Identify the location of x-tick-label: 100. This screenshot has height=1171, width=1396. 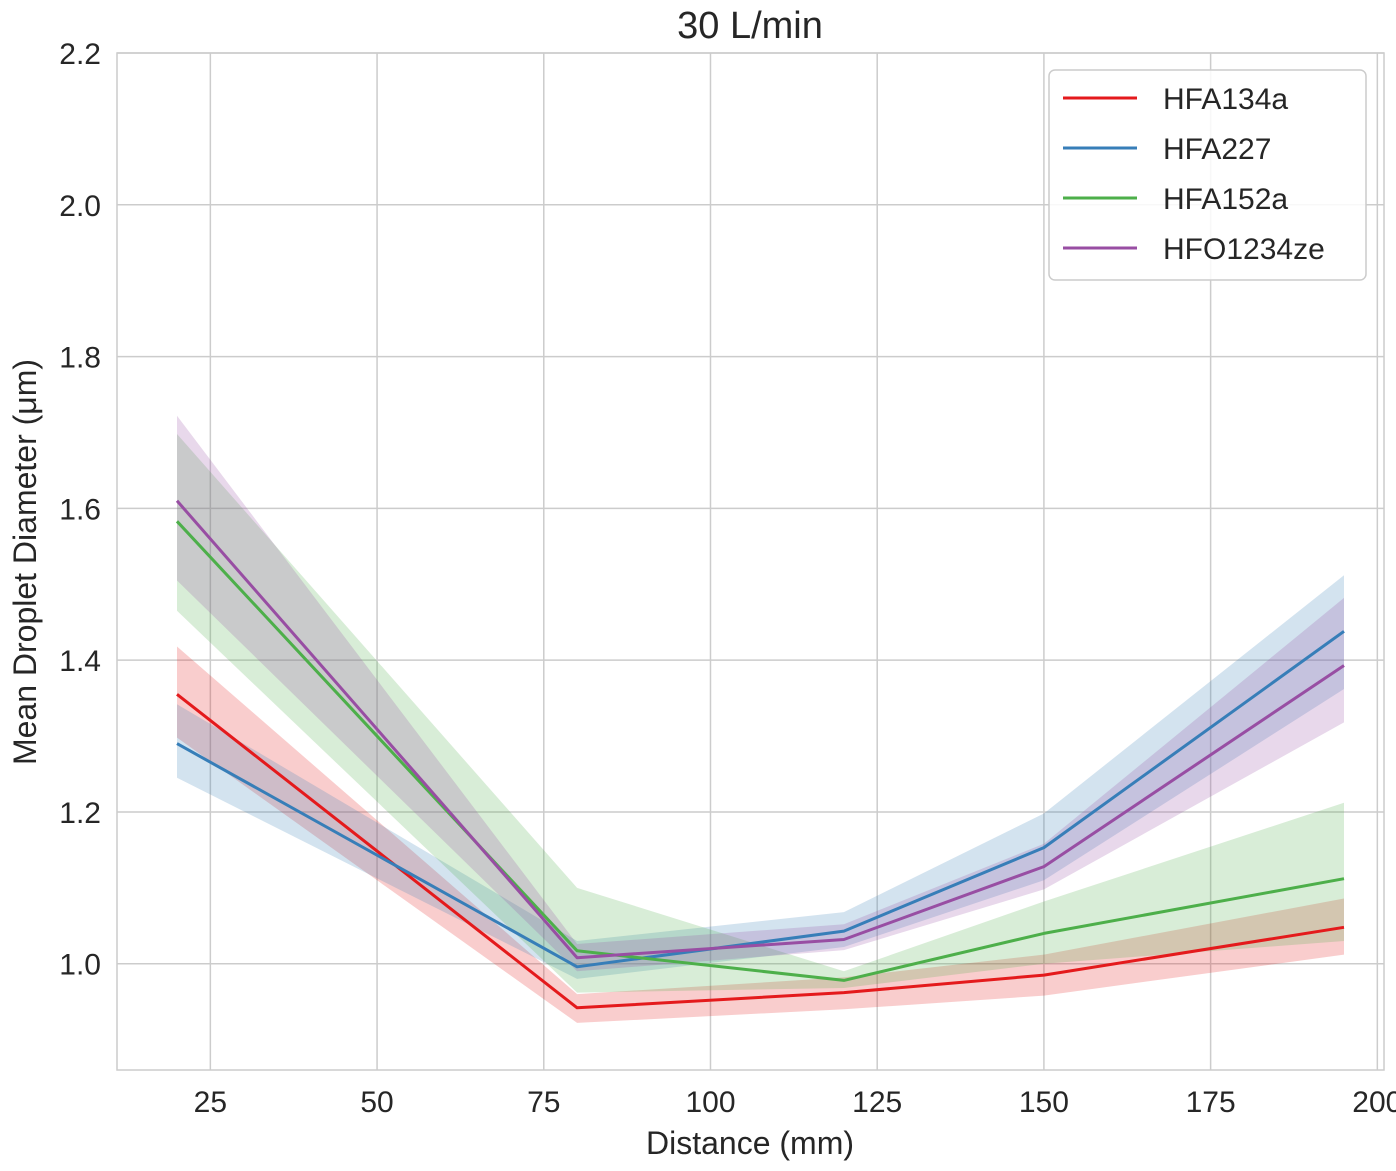
(710, 1102).